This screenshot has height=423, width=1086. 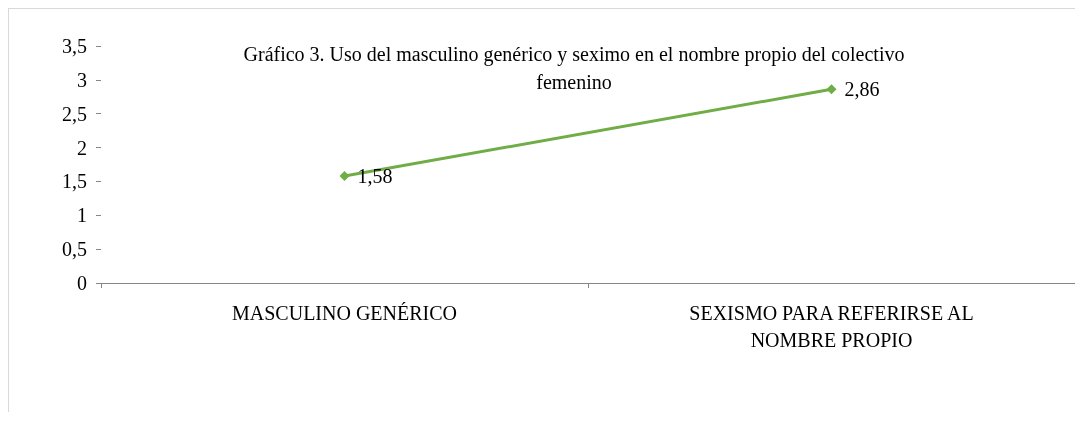 I want to click on y-tick-label: 2, so click(x=82, y=147).